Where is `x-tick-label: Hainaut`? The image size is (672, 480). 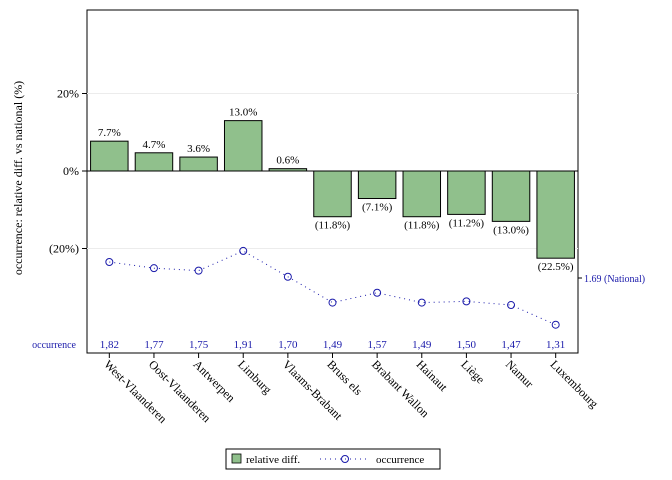
x-tick-label: Hainaut is located at coordinates (432, 375).